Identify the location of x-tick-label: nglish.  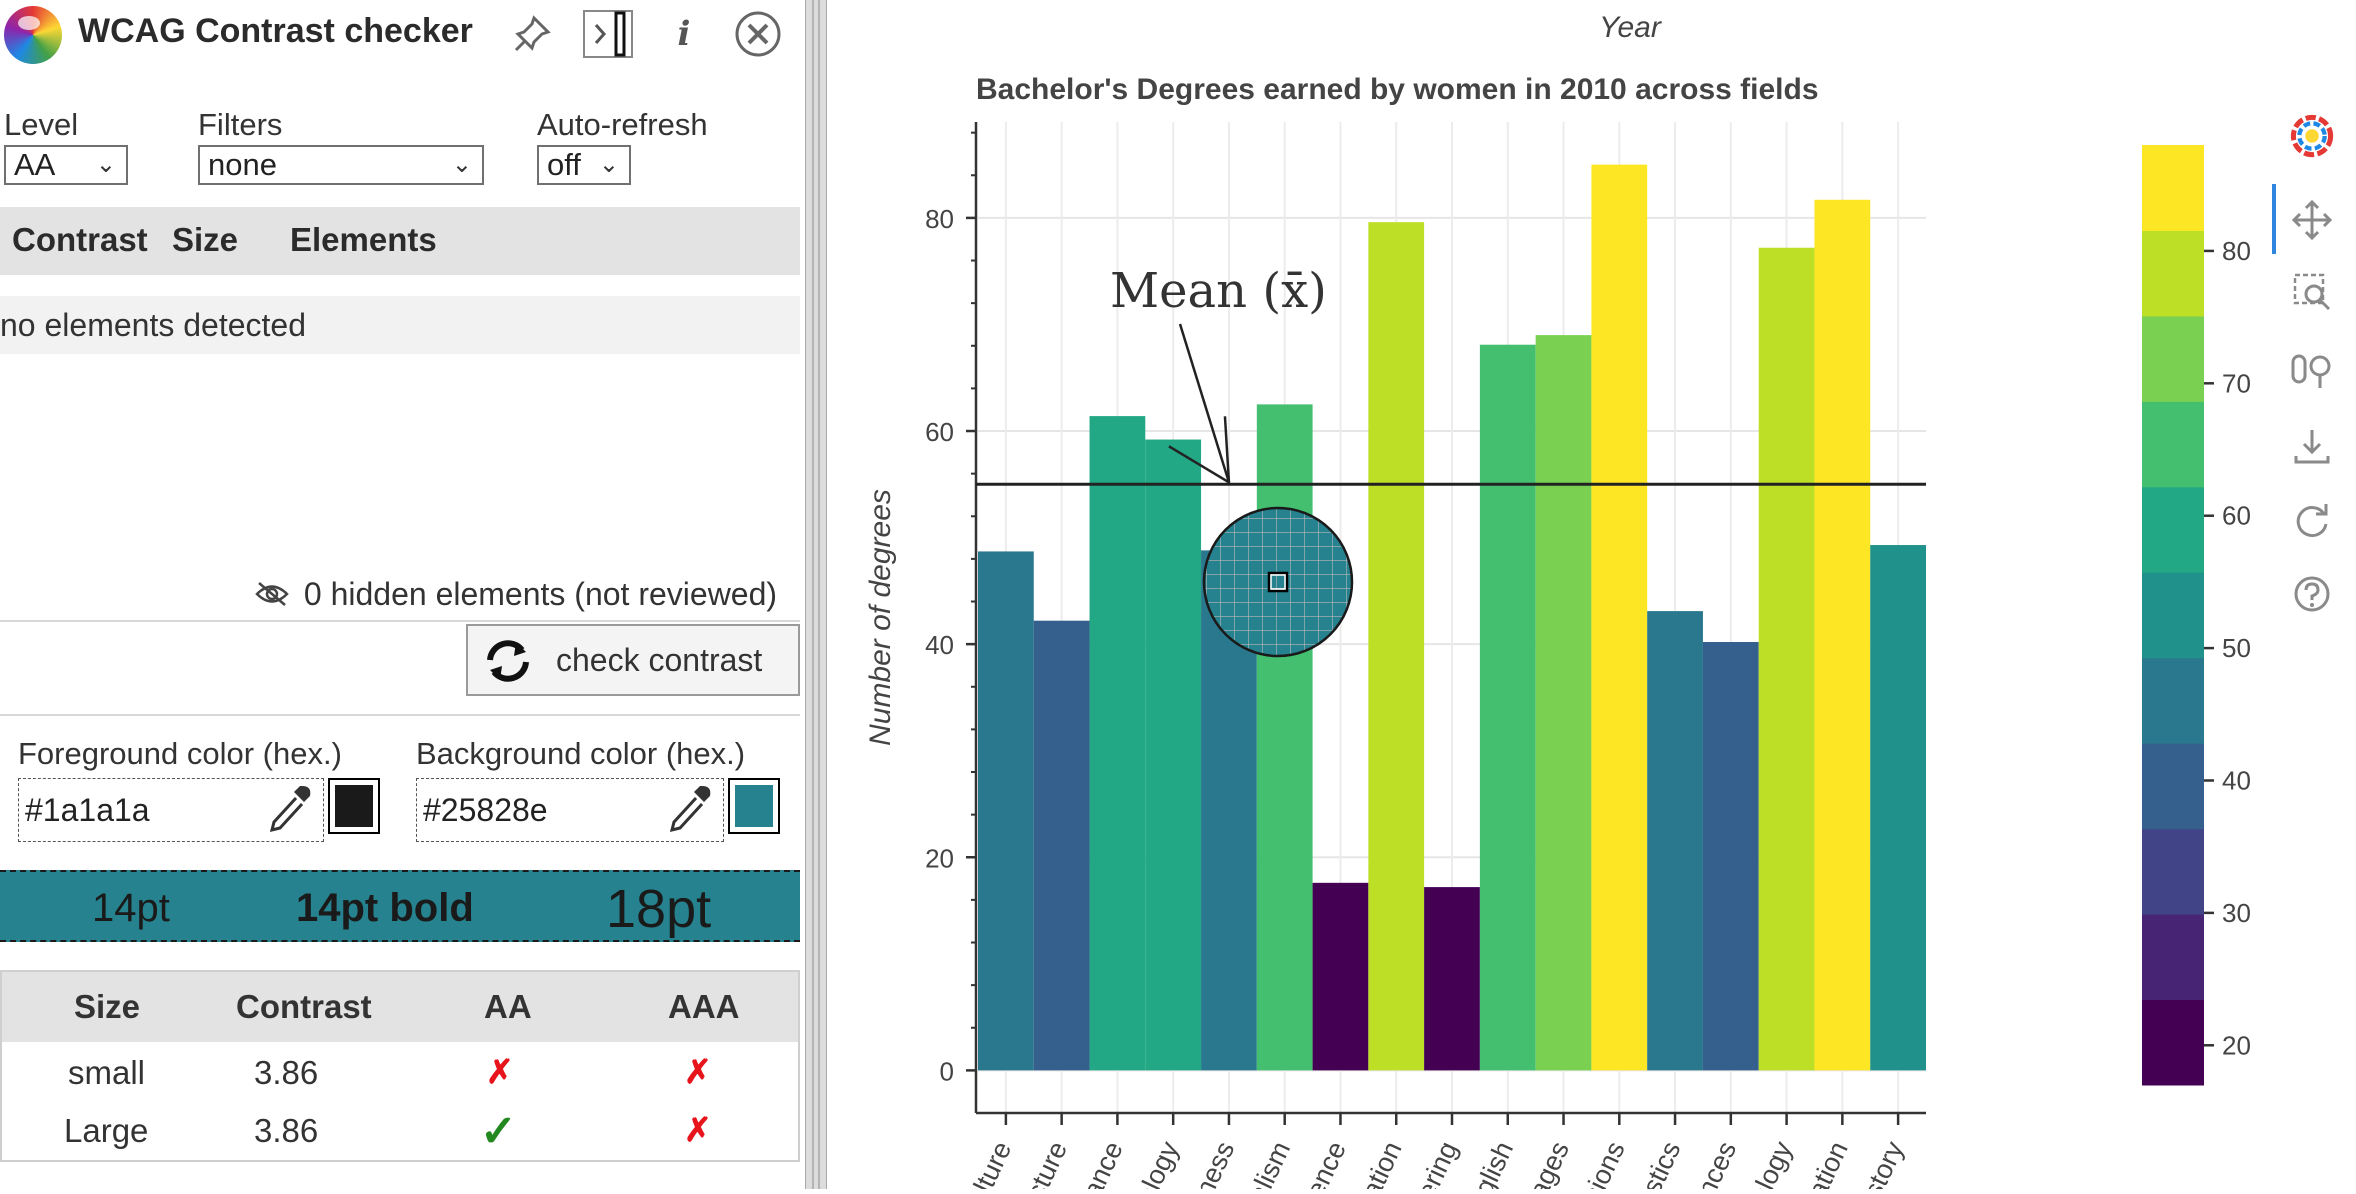
(1490, 1163).